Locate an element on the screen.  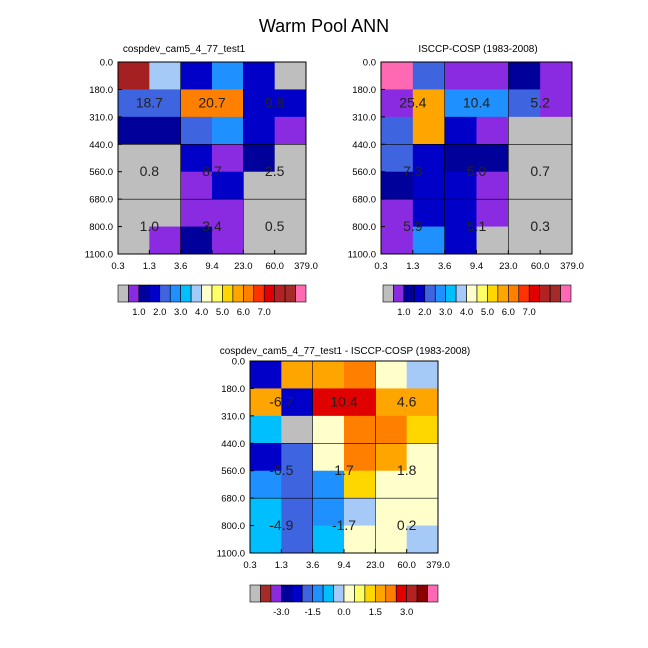
block-value-label: 5.1 is located at coordinates (477, 226).